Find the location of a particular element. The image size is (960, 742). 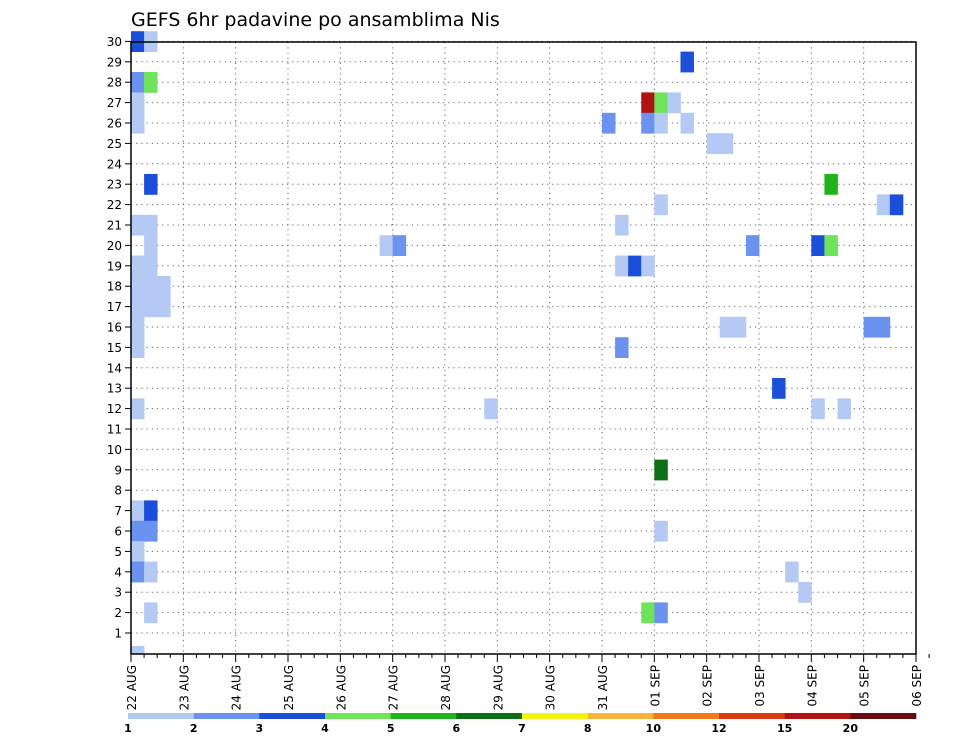

x-tick-label: 24 AUG is located at coordinates (237, 687).